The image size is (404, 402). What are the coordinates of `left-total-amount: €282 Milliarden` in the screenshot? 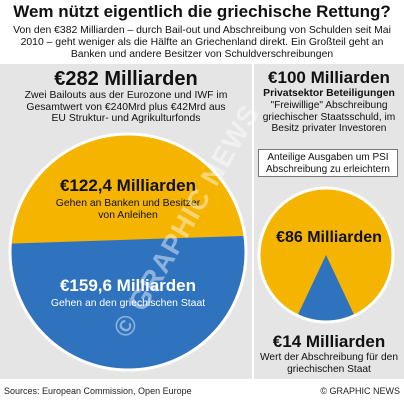 It's located at (126, 79).